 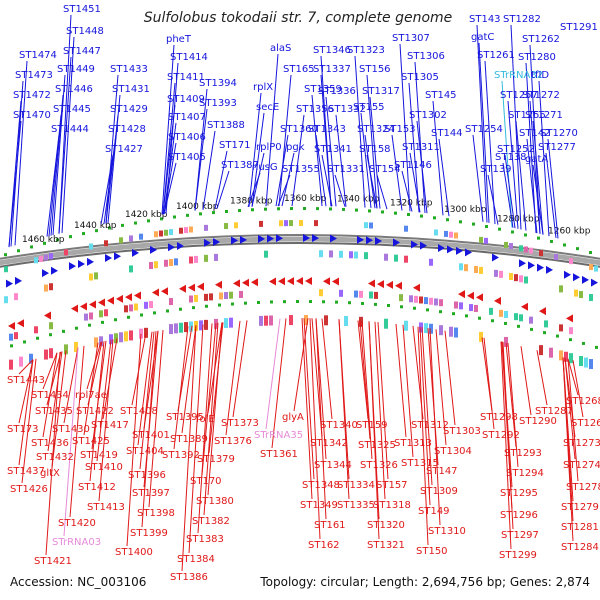 What do you see at coordinates (447, 133) in the screenshot?
I see `forward-gene-label: ST144` at bounding box center [447, 133].